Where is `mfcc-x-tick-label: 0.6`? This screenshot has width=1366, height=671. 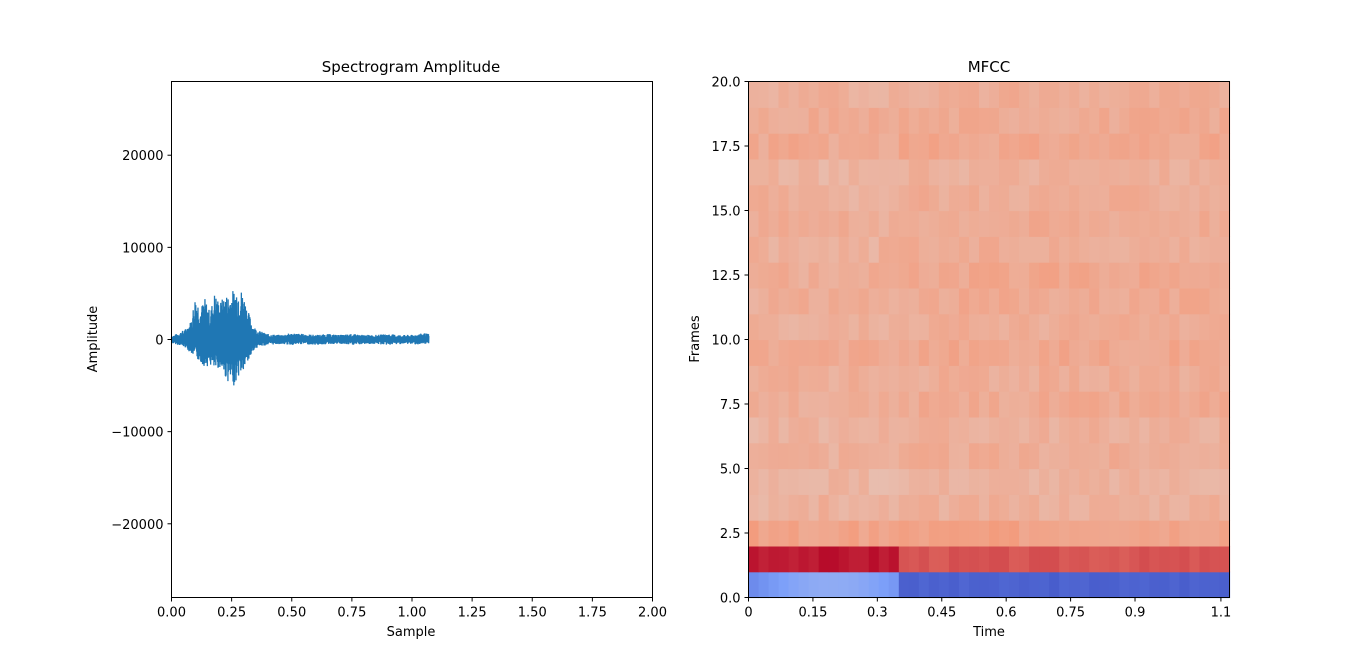
mfcc-x-tick-label: 0.6 is located at coordinates (1006, 613).